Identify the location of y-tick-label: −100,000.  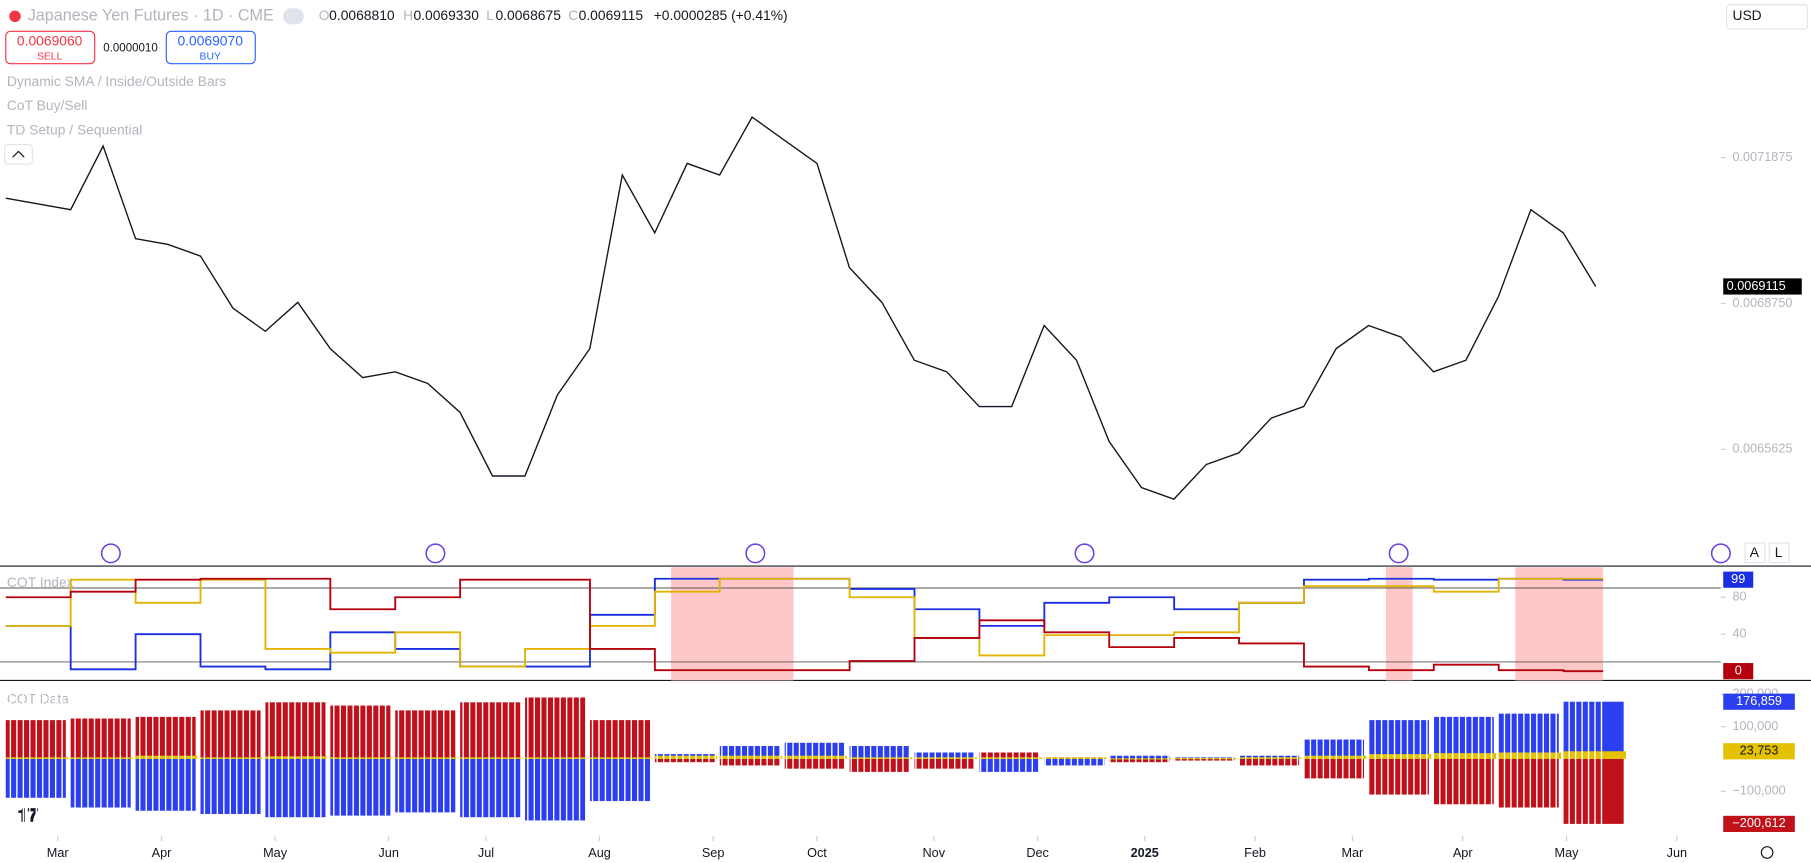
(1758, 791).